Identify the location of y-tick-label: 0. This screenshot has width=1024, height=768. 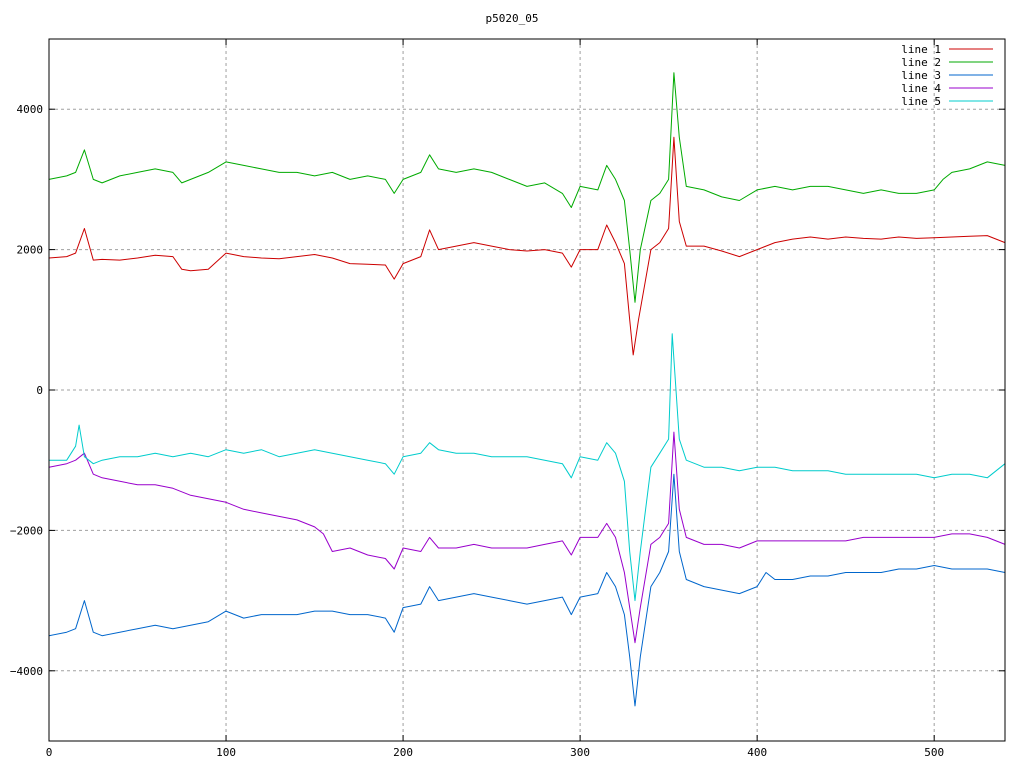
(39, 390).